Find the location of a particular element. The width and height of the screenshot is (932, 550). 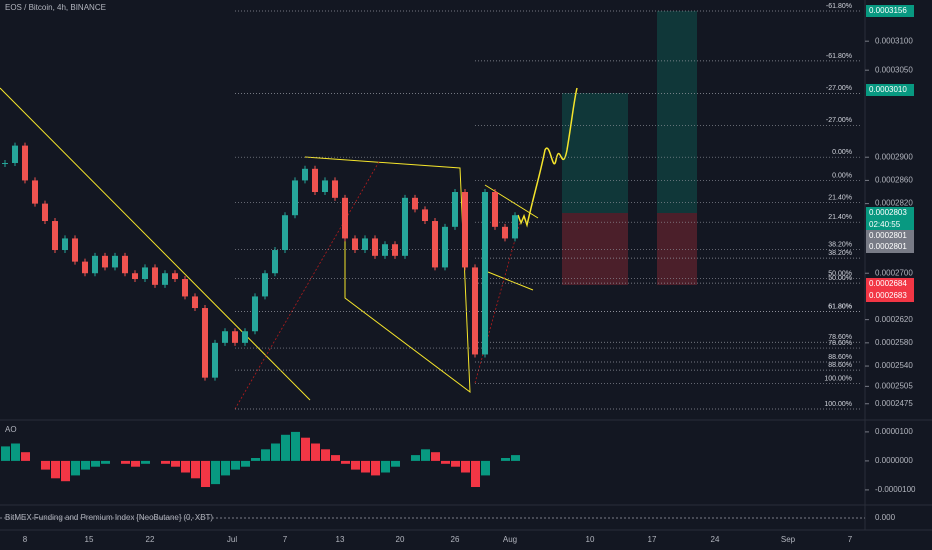

tag-label: 0.0002684 is located at coordinates (888, 283).